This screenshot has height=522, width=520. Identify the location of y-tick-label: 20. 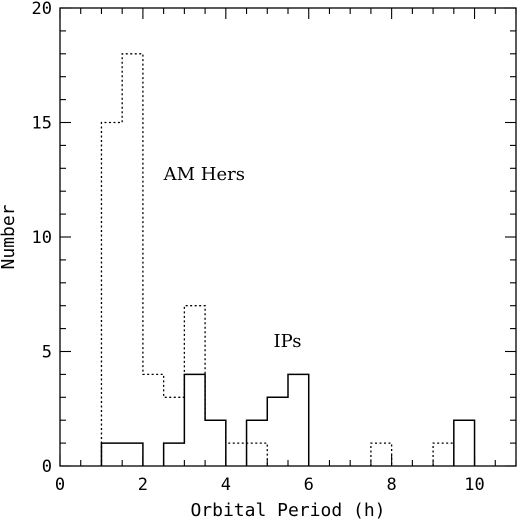
(42, 9).